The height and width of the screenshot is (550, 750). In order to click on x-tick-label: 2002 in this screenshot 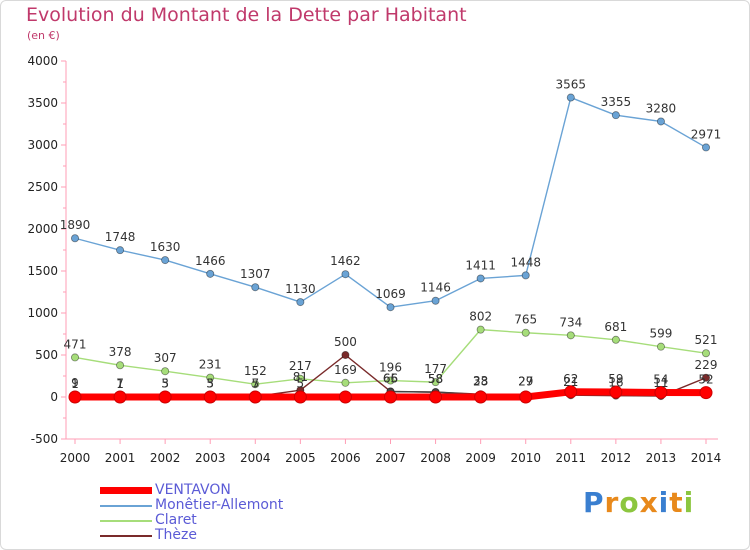, I will do `click(165, 458)`.